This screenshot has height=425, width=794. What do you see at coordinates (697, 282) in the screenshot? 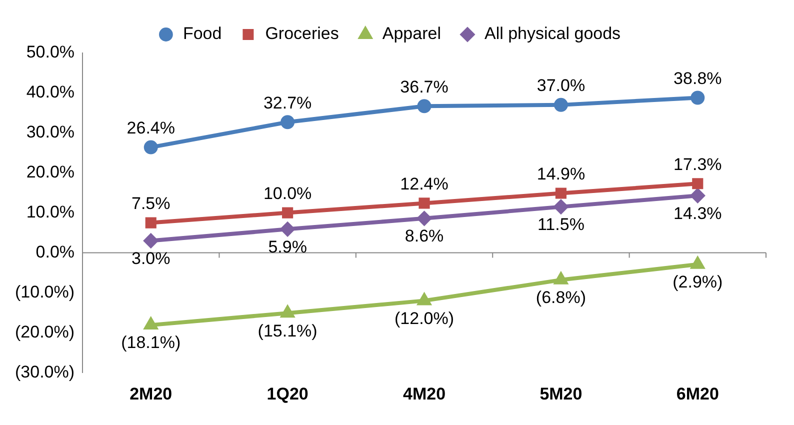
I see `data-label: (2.9%)` at bounding box center [697, 282].